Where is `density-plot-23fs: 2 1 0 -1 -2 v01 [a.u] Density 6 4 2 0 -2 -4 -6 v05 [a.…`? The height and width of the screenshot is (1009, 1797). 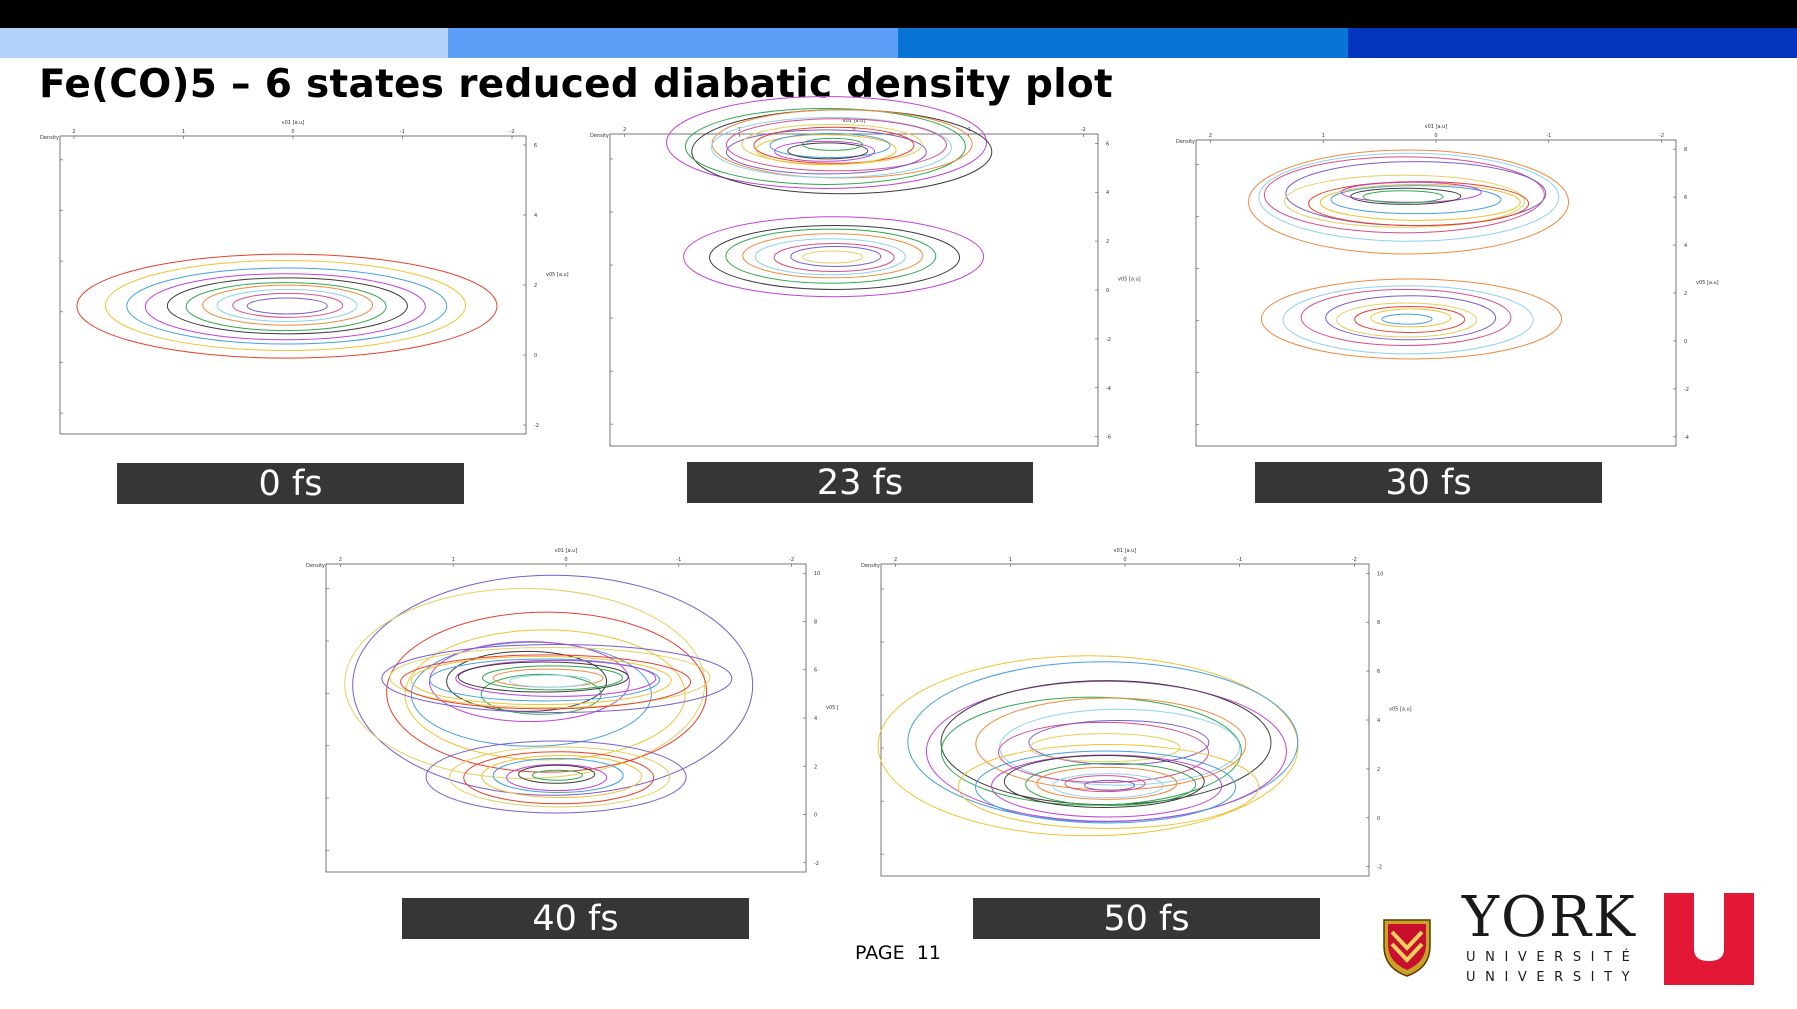
density-plot-23fs: 2 1 0 -1 -2 v01 [a.u] Density 6 4 2 0 -2 -4 -6 v05 [a.… is located at coordinates (868, 274).